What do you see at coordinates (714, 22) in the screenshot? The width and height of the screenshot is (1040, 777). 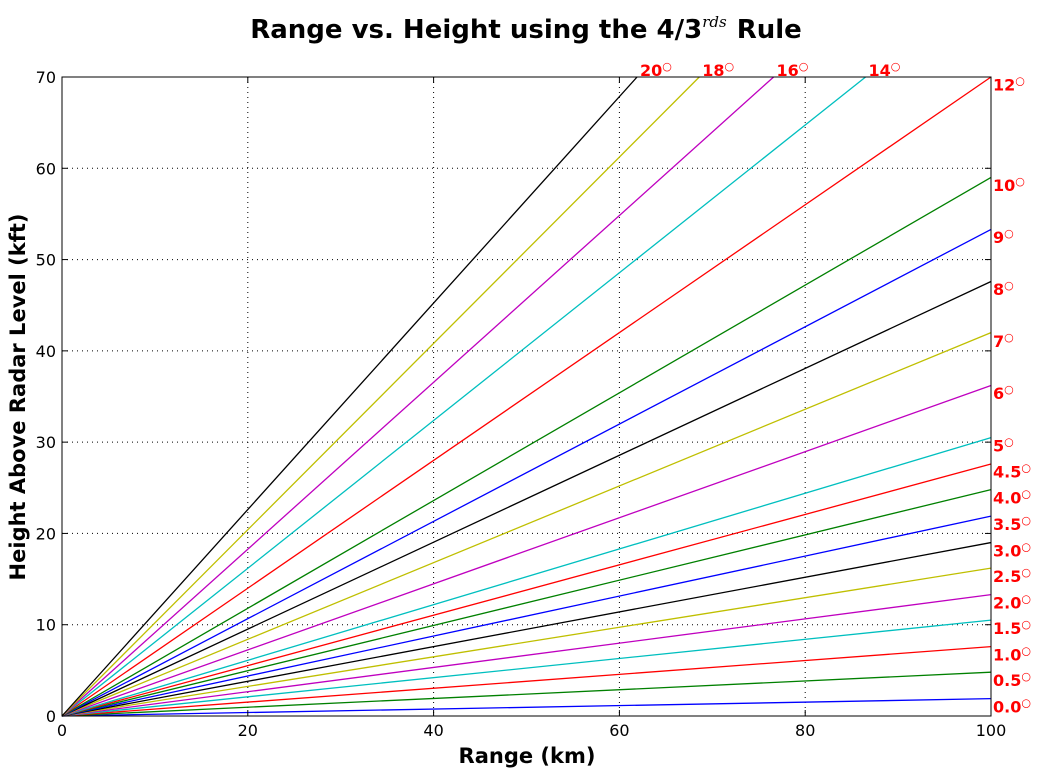 I see `chart-title-superscript: rds` at bounding box center [714, 22].